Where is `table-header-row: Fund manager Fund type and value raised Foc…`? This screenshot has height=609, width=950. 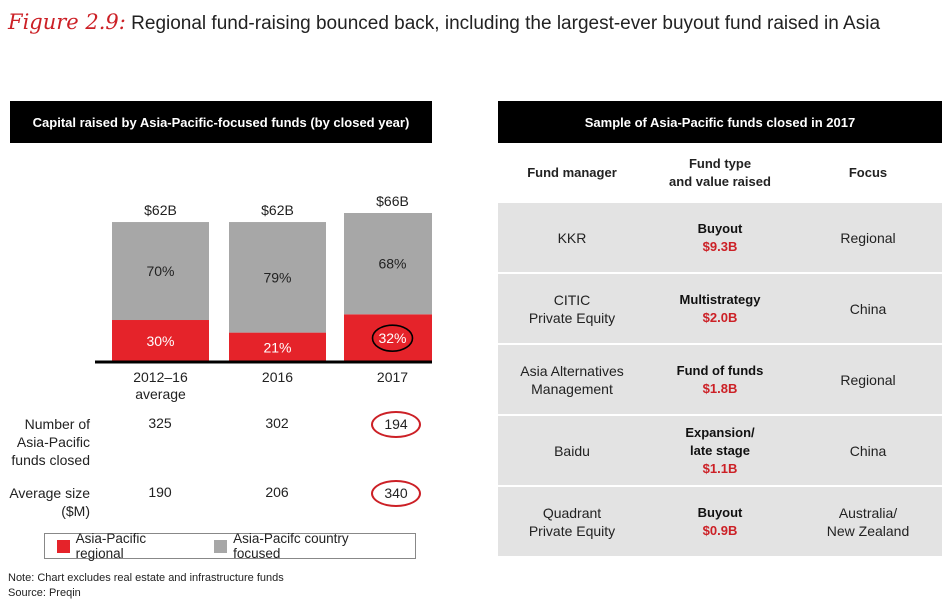
table-header-row: Fund manager Fund type and value raised Foc… is located at coordinates (720, 172).